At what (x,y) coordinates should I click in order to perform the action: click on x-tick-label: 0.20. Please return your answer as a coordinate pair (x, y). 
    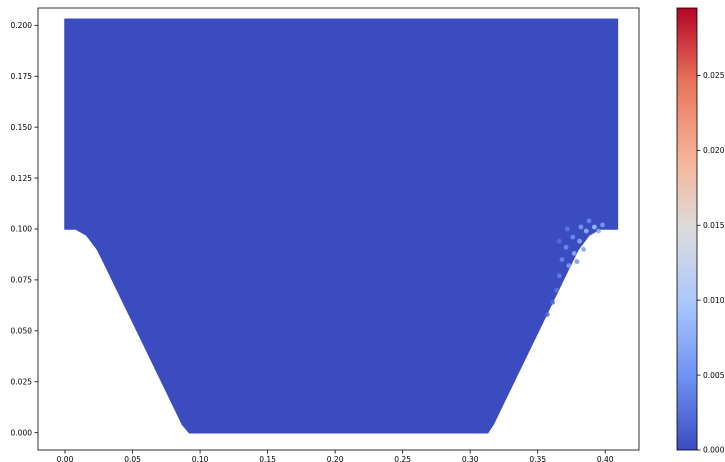
    Looking at the image, I should click on (335, 458).